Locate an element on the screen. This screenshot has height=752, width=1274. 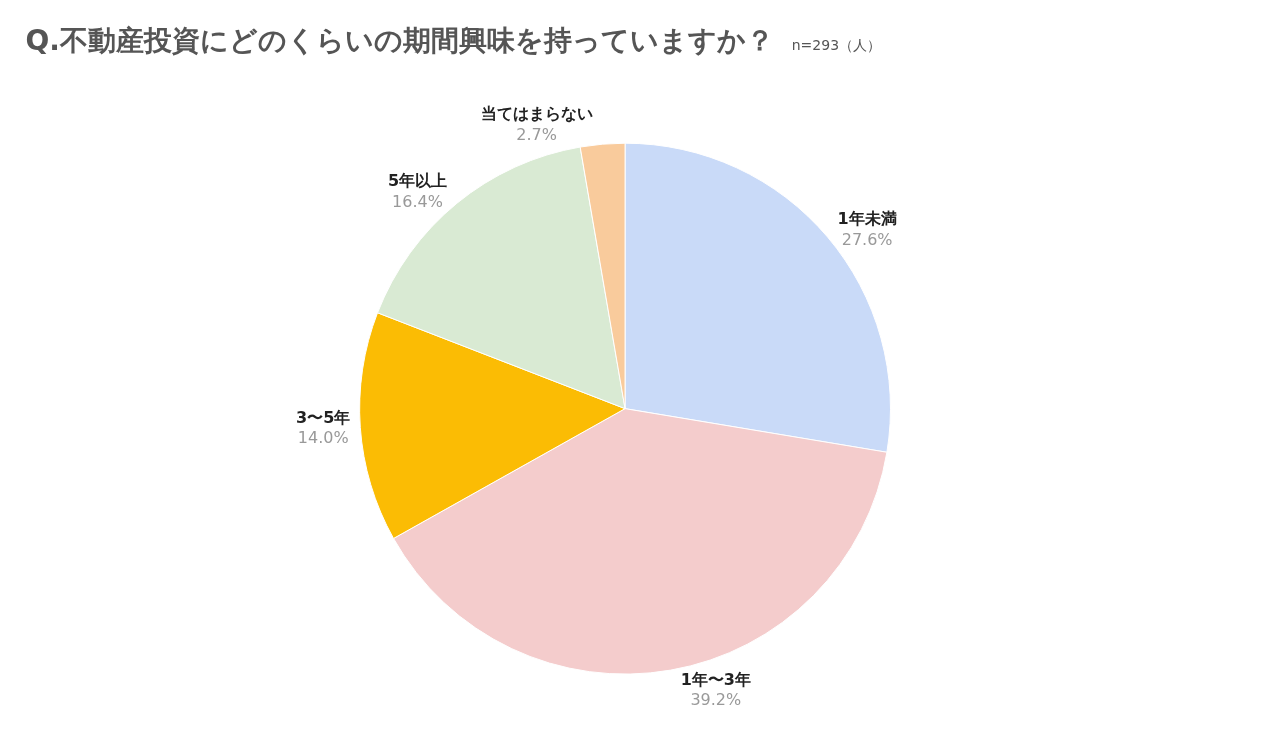
slice-label: 当てはまらない is located at coordinates (536, 114).